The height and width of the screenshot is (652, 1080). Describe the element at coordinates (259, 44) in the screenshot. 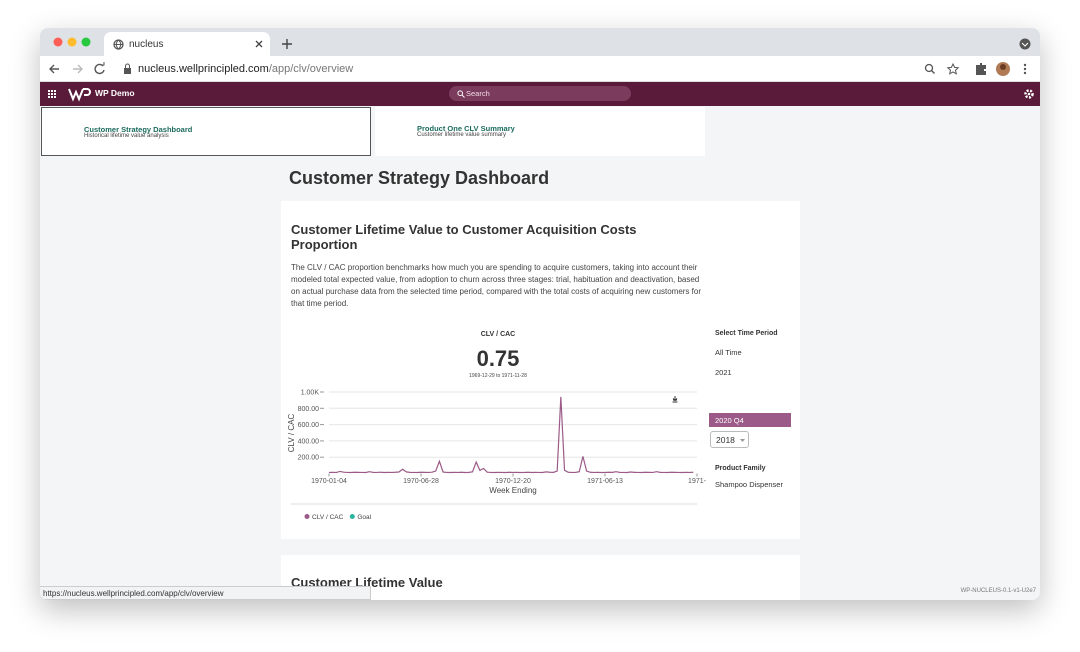

I see `tab-close` at that location.